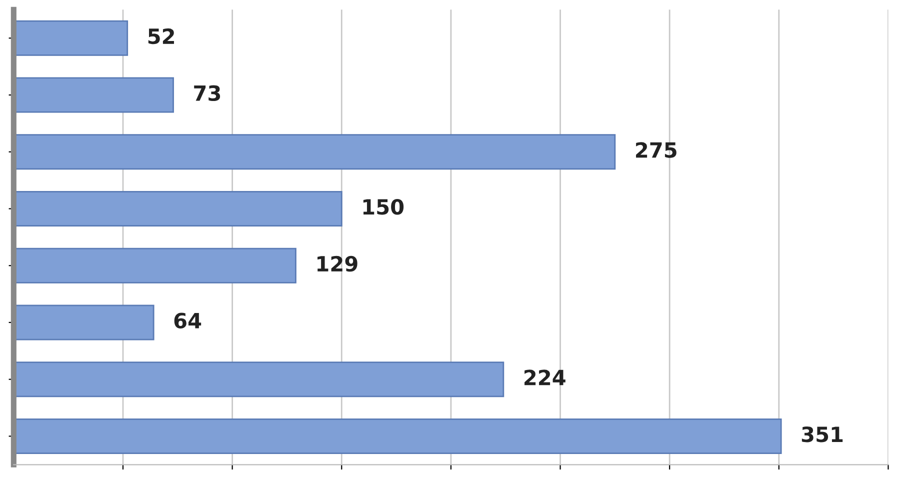 This screenshot has width=911, height=484. I want to click on data-label: 351, so click(822, 434).